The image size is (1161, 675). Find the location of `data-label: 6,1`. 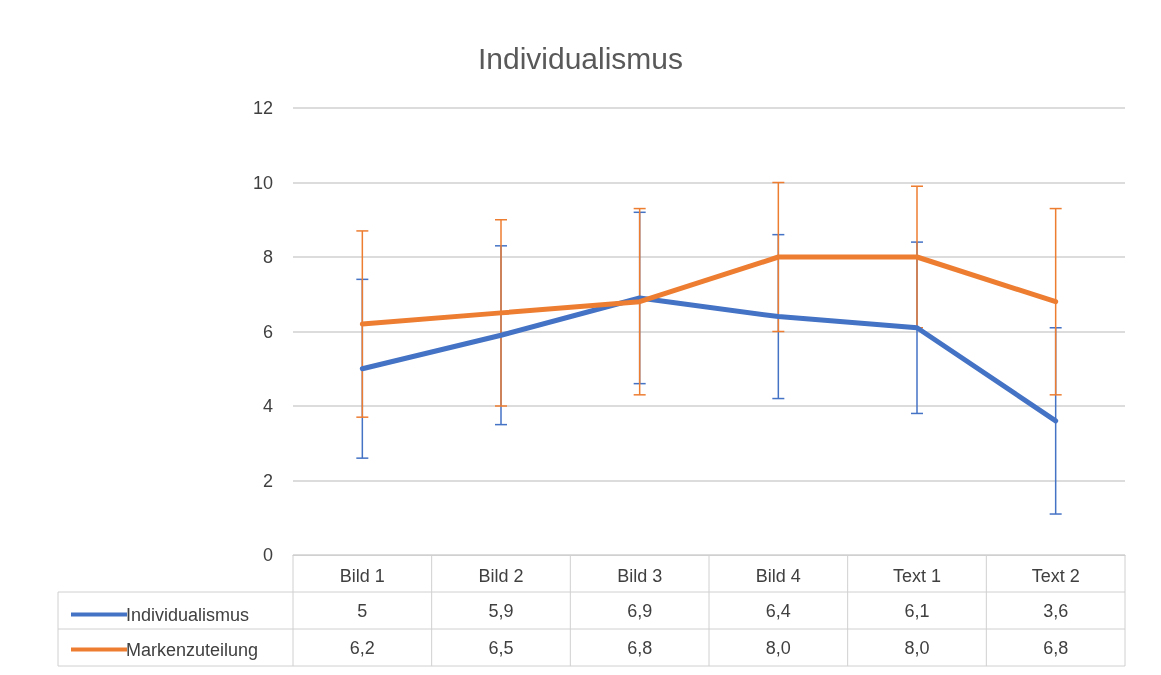

data-label: 6,1 is located at coordinates (917, 610).